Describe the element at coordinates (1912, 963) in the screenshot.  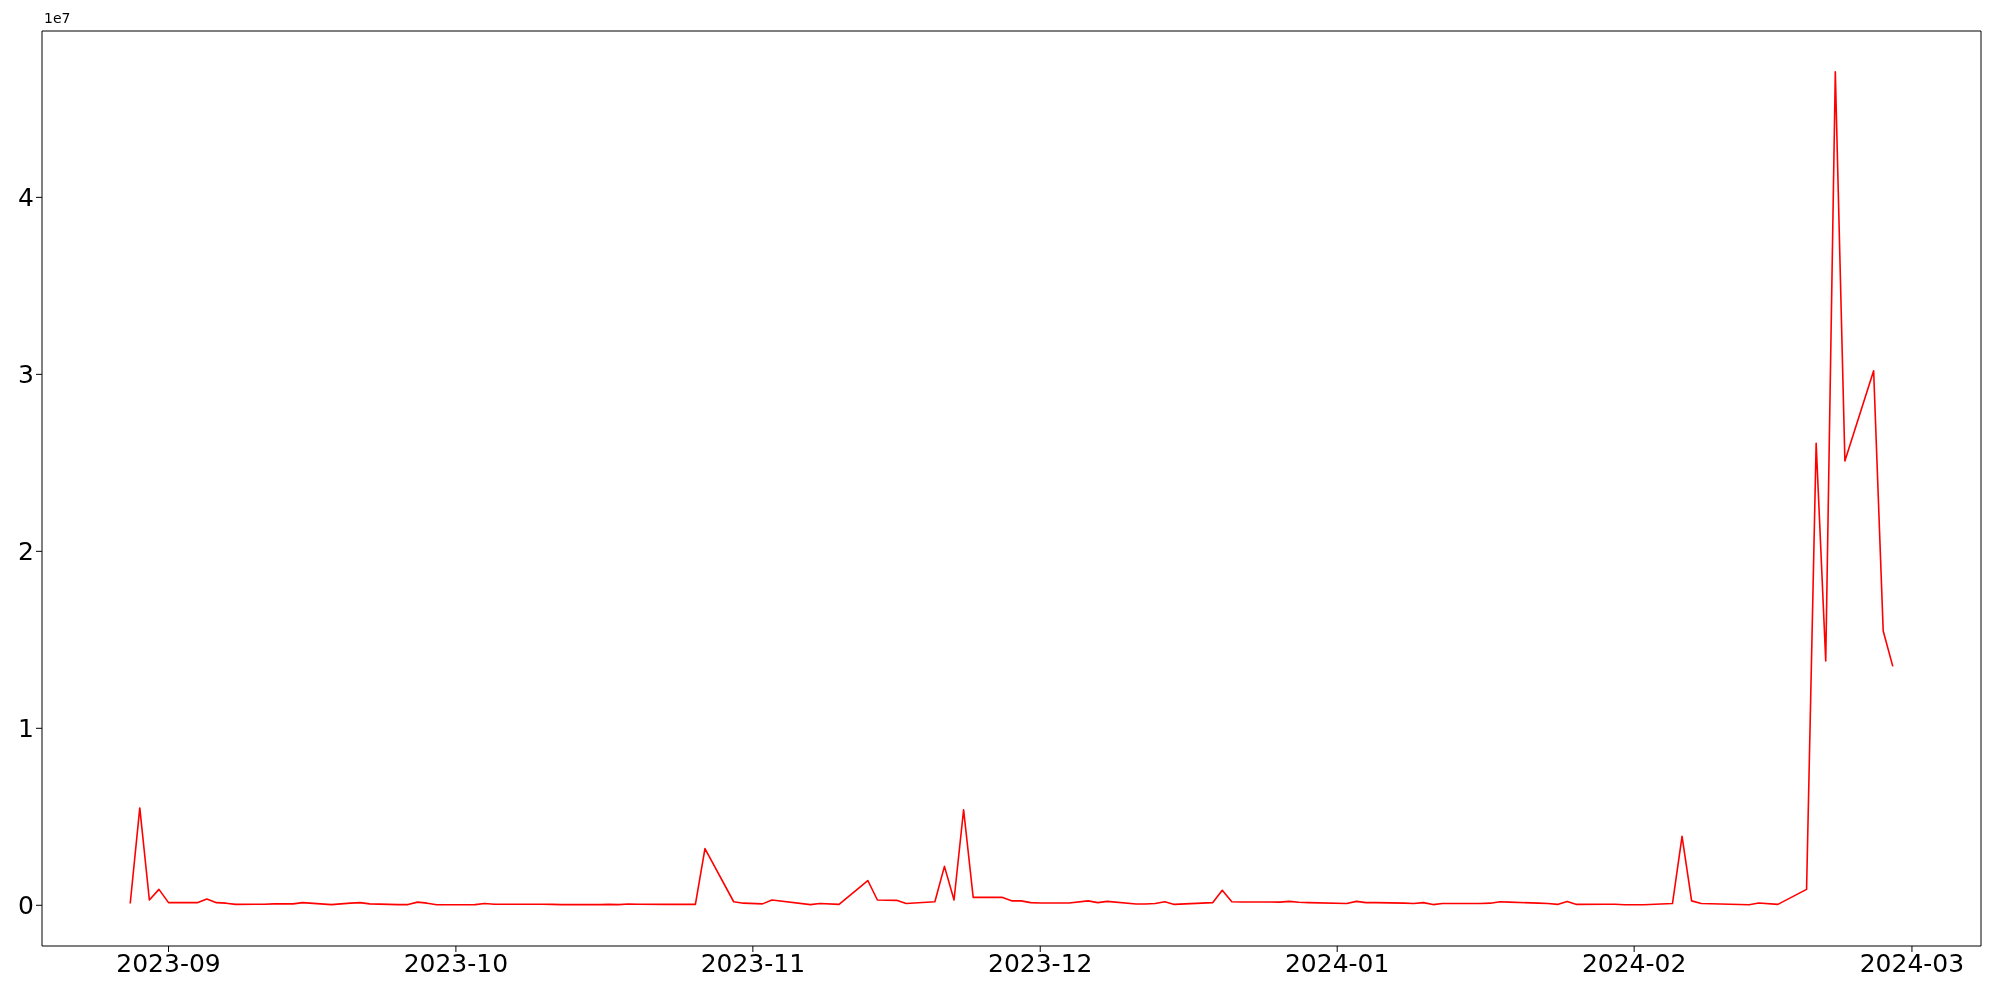
I see `x-tick-label: 2024-03` at that location.